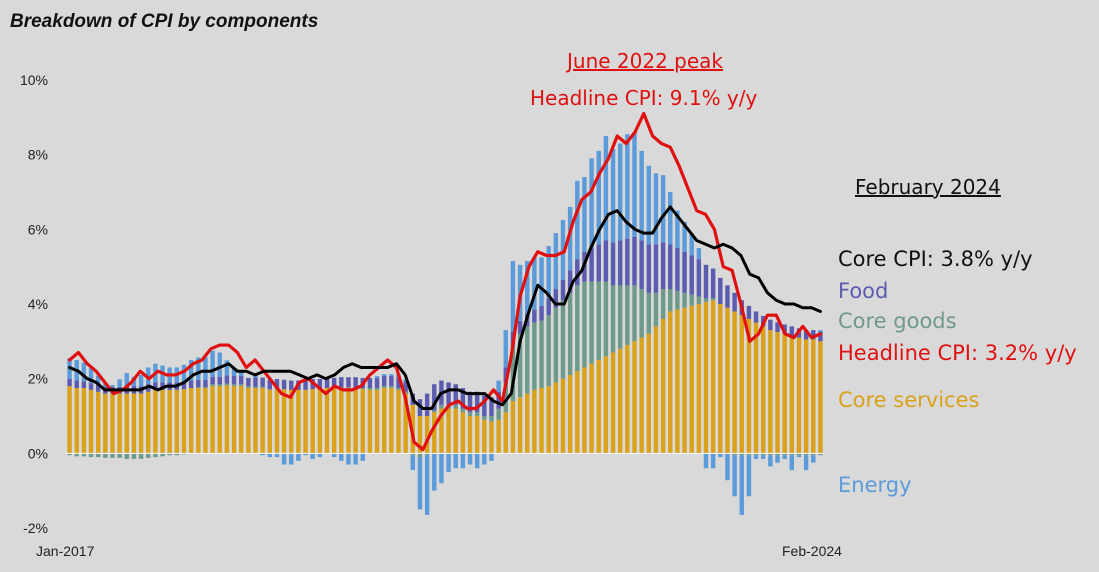 The height and width of the screenshot is (572, 1099). I want to click on peak-annotation-label: June 2022 peak, so click(645, 61).